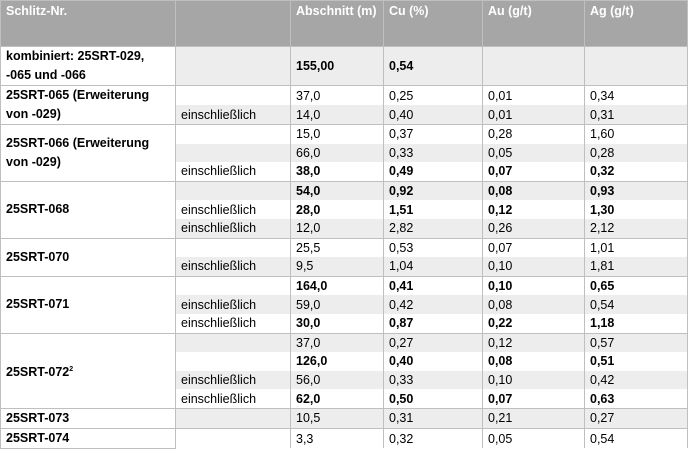 This screenshot has height=457, width=689. Describe the element at coordinates (433, 228) in the screenshot. I see `cu-cell: 2,82` at that location.